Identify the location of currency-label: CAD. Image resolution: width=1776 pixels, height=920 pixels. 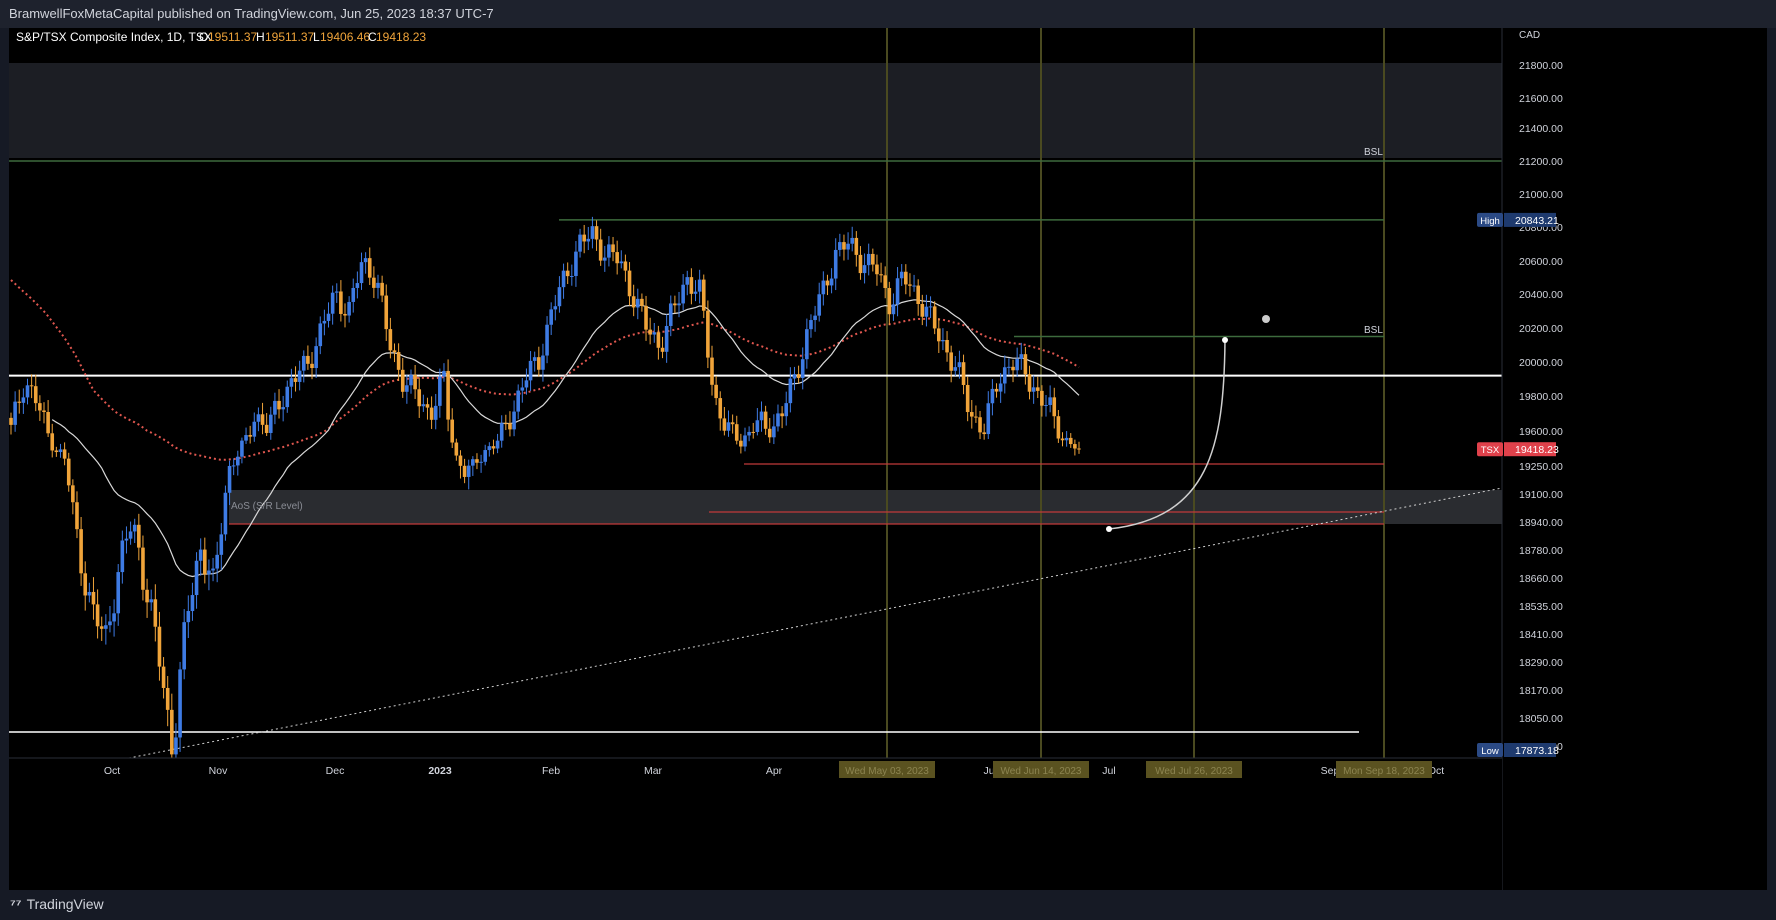
(1529, 35).